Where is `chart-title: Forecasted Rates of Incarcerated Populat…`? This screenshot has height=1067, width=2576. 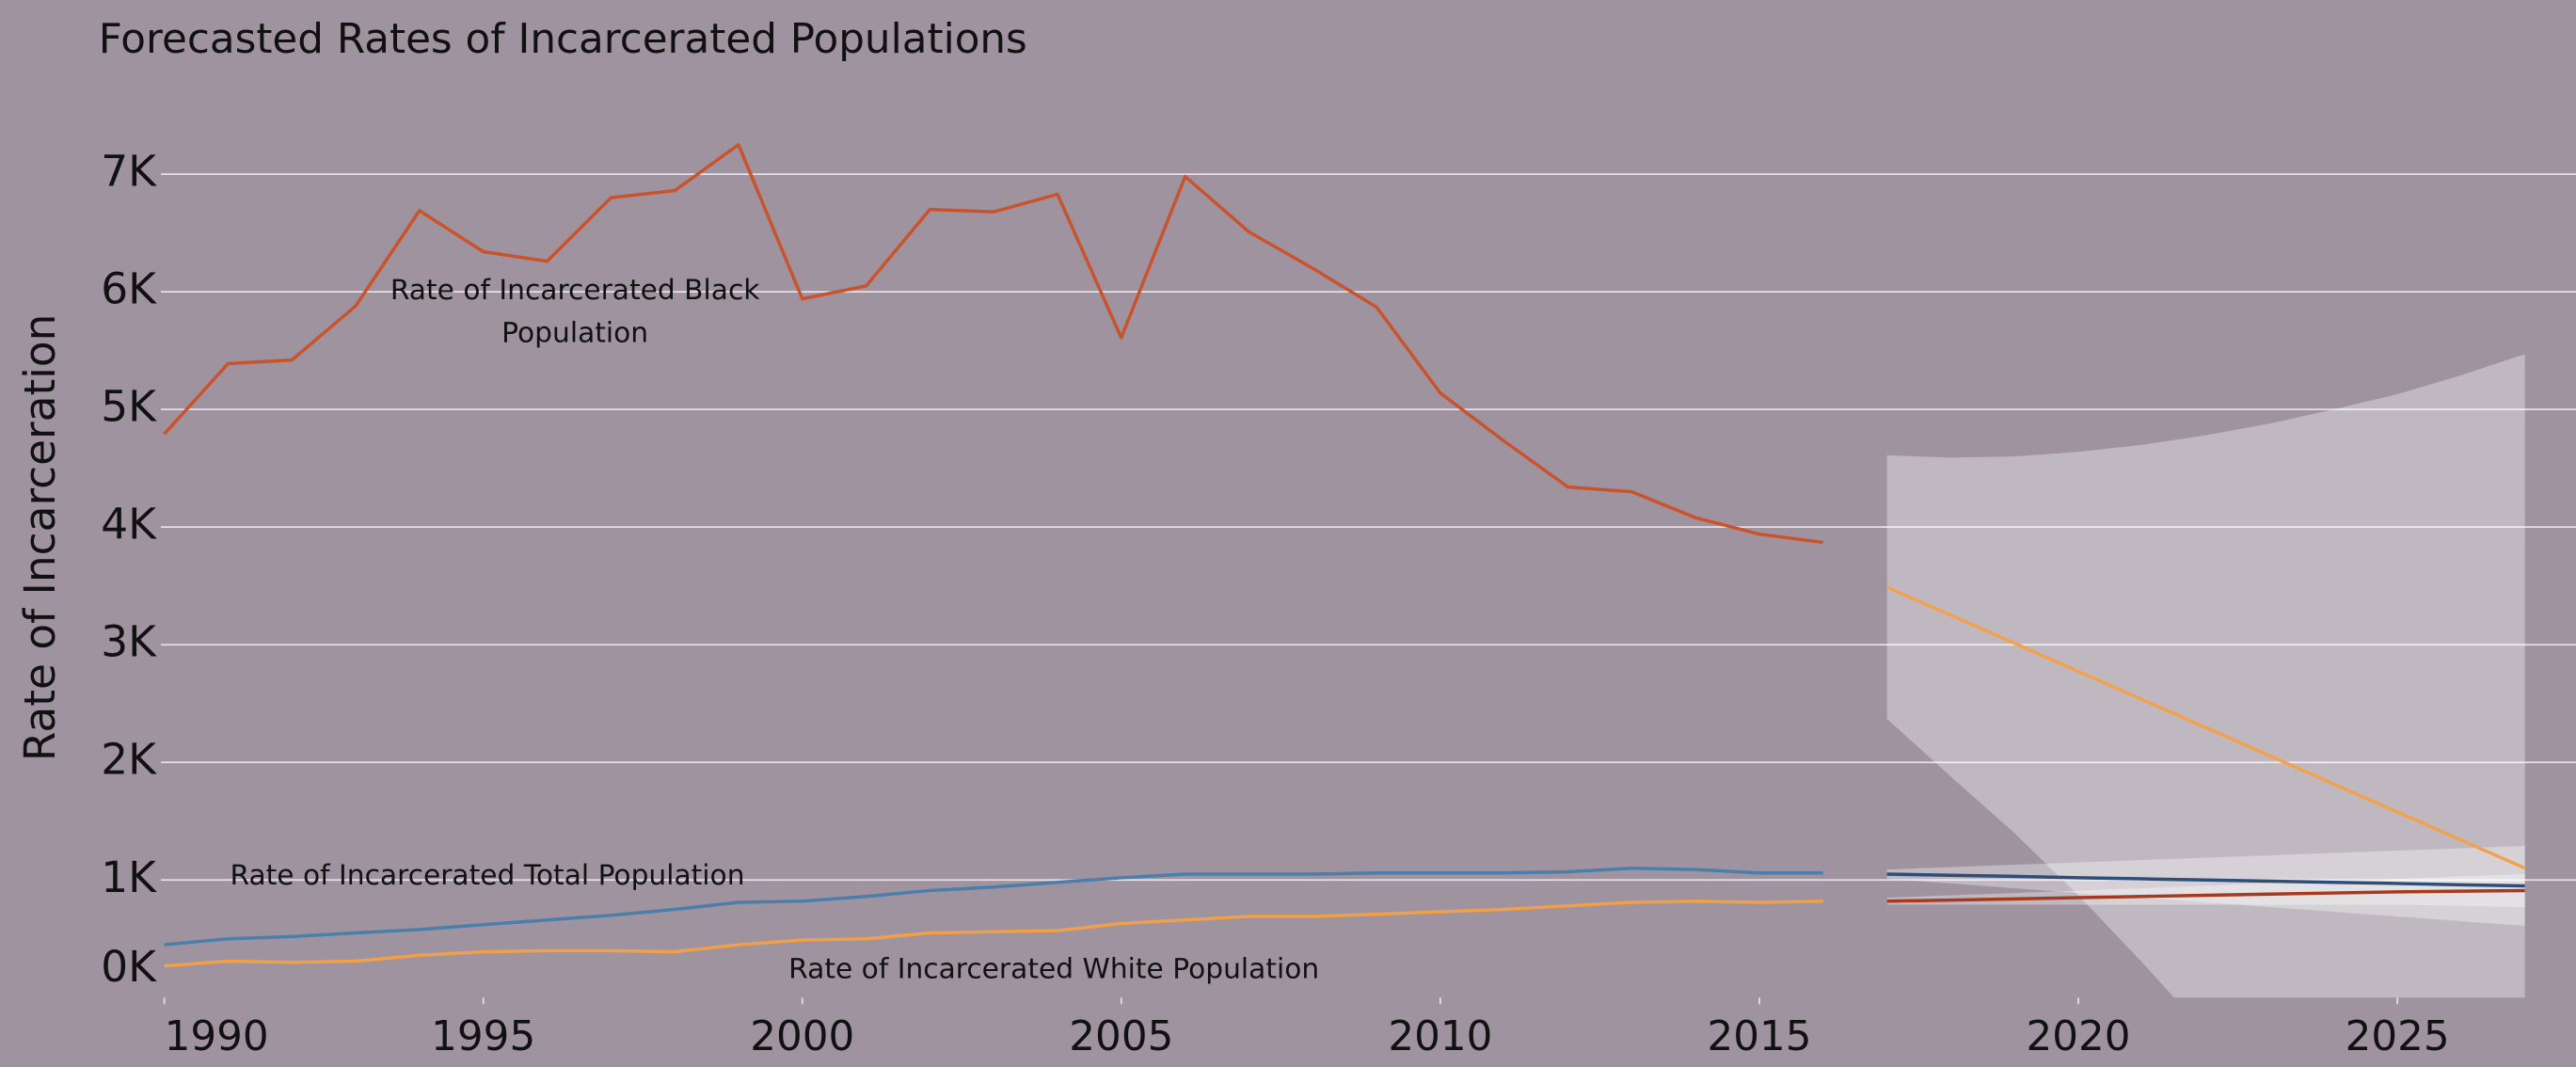 chart-title: Forecasted Rates of Incarcerated Populat… is located at coordinates (563, 39).